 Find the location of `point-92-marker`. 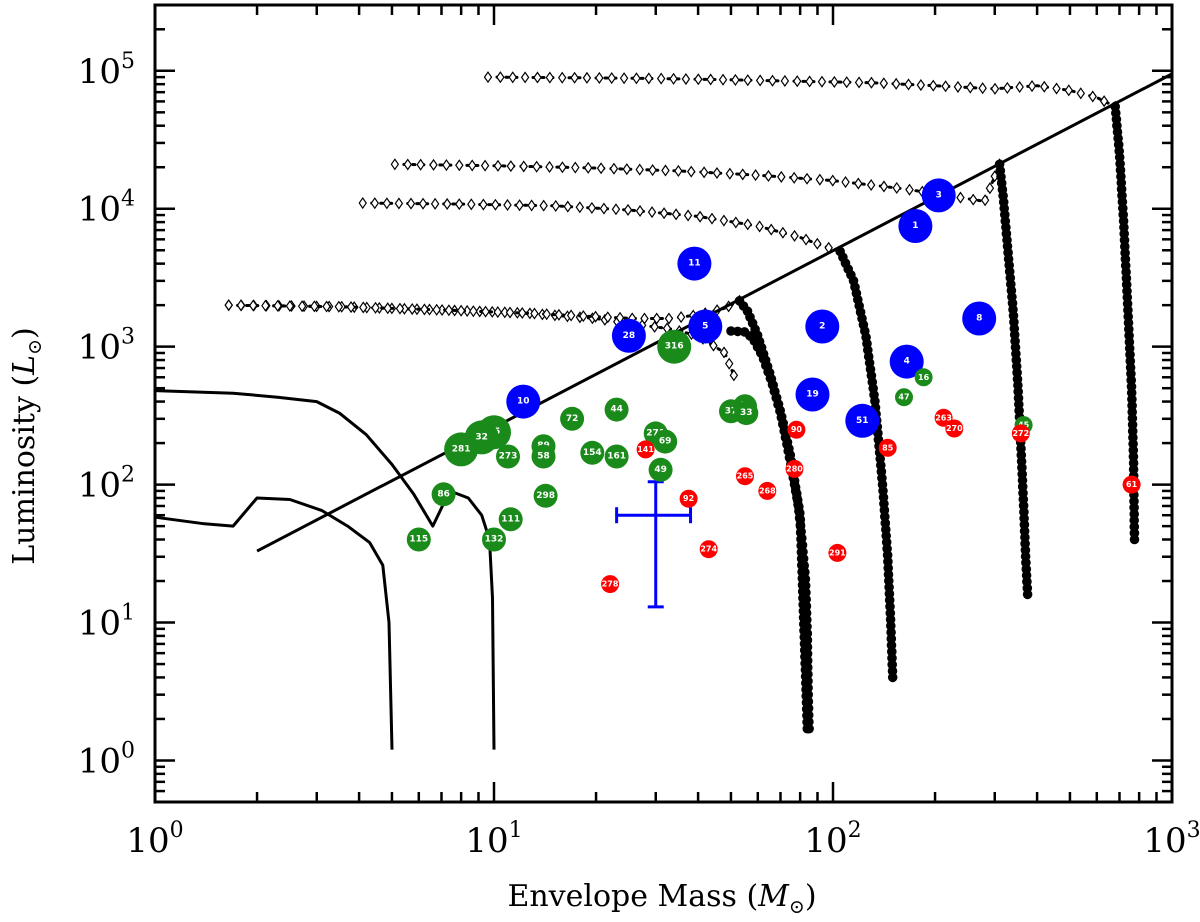

point-92-marker is located at coordinates (688, 498).